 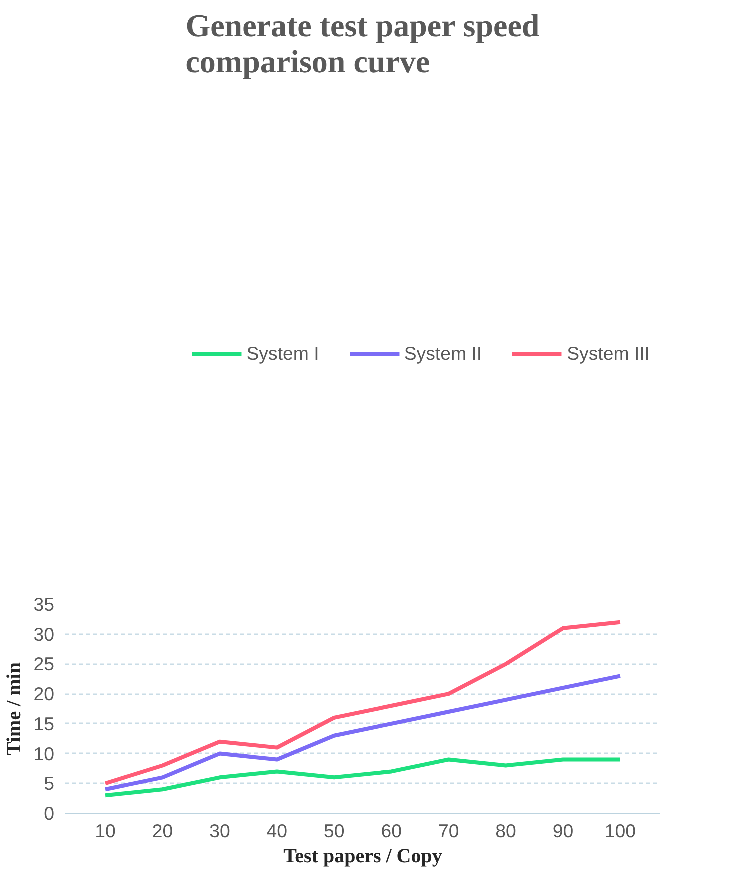 What do you see at coordinates (44, 604) in the screenshot?
I see `y-tick-label: 35` at bounding box center [44, 604].